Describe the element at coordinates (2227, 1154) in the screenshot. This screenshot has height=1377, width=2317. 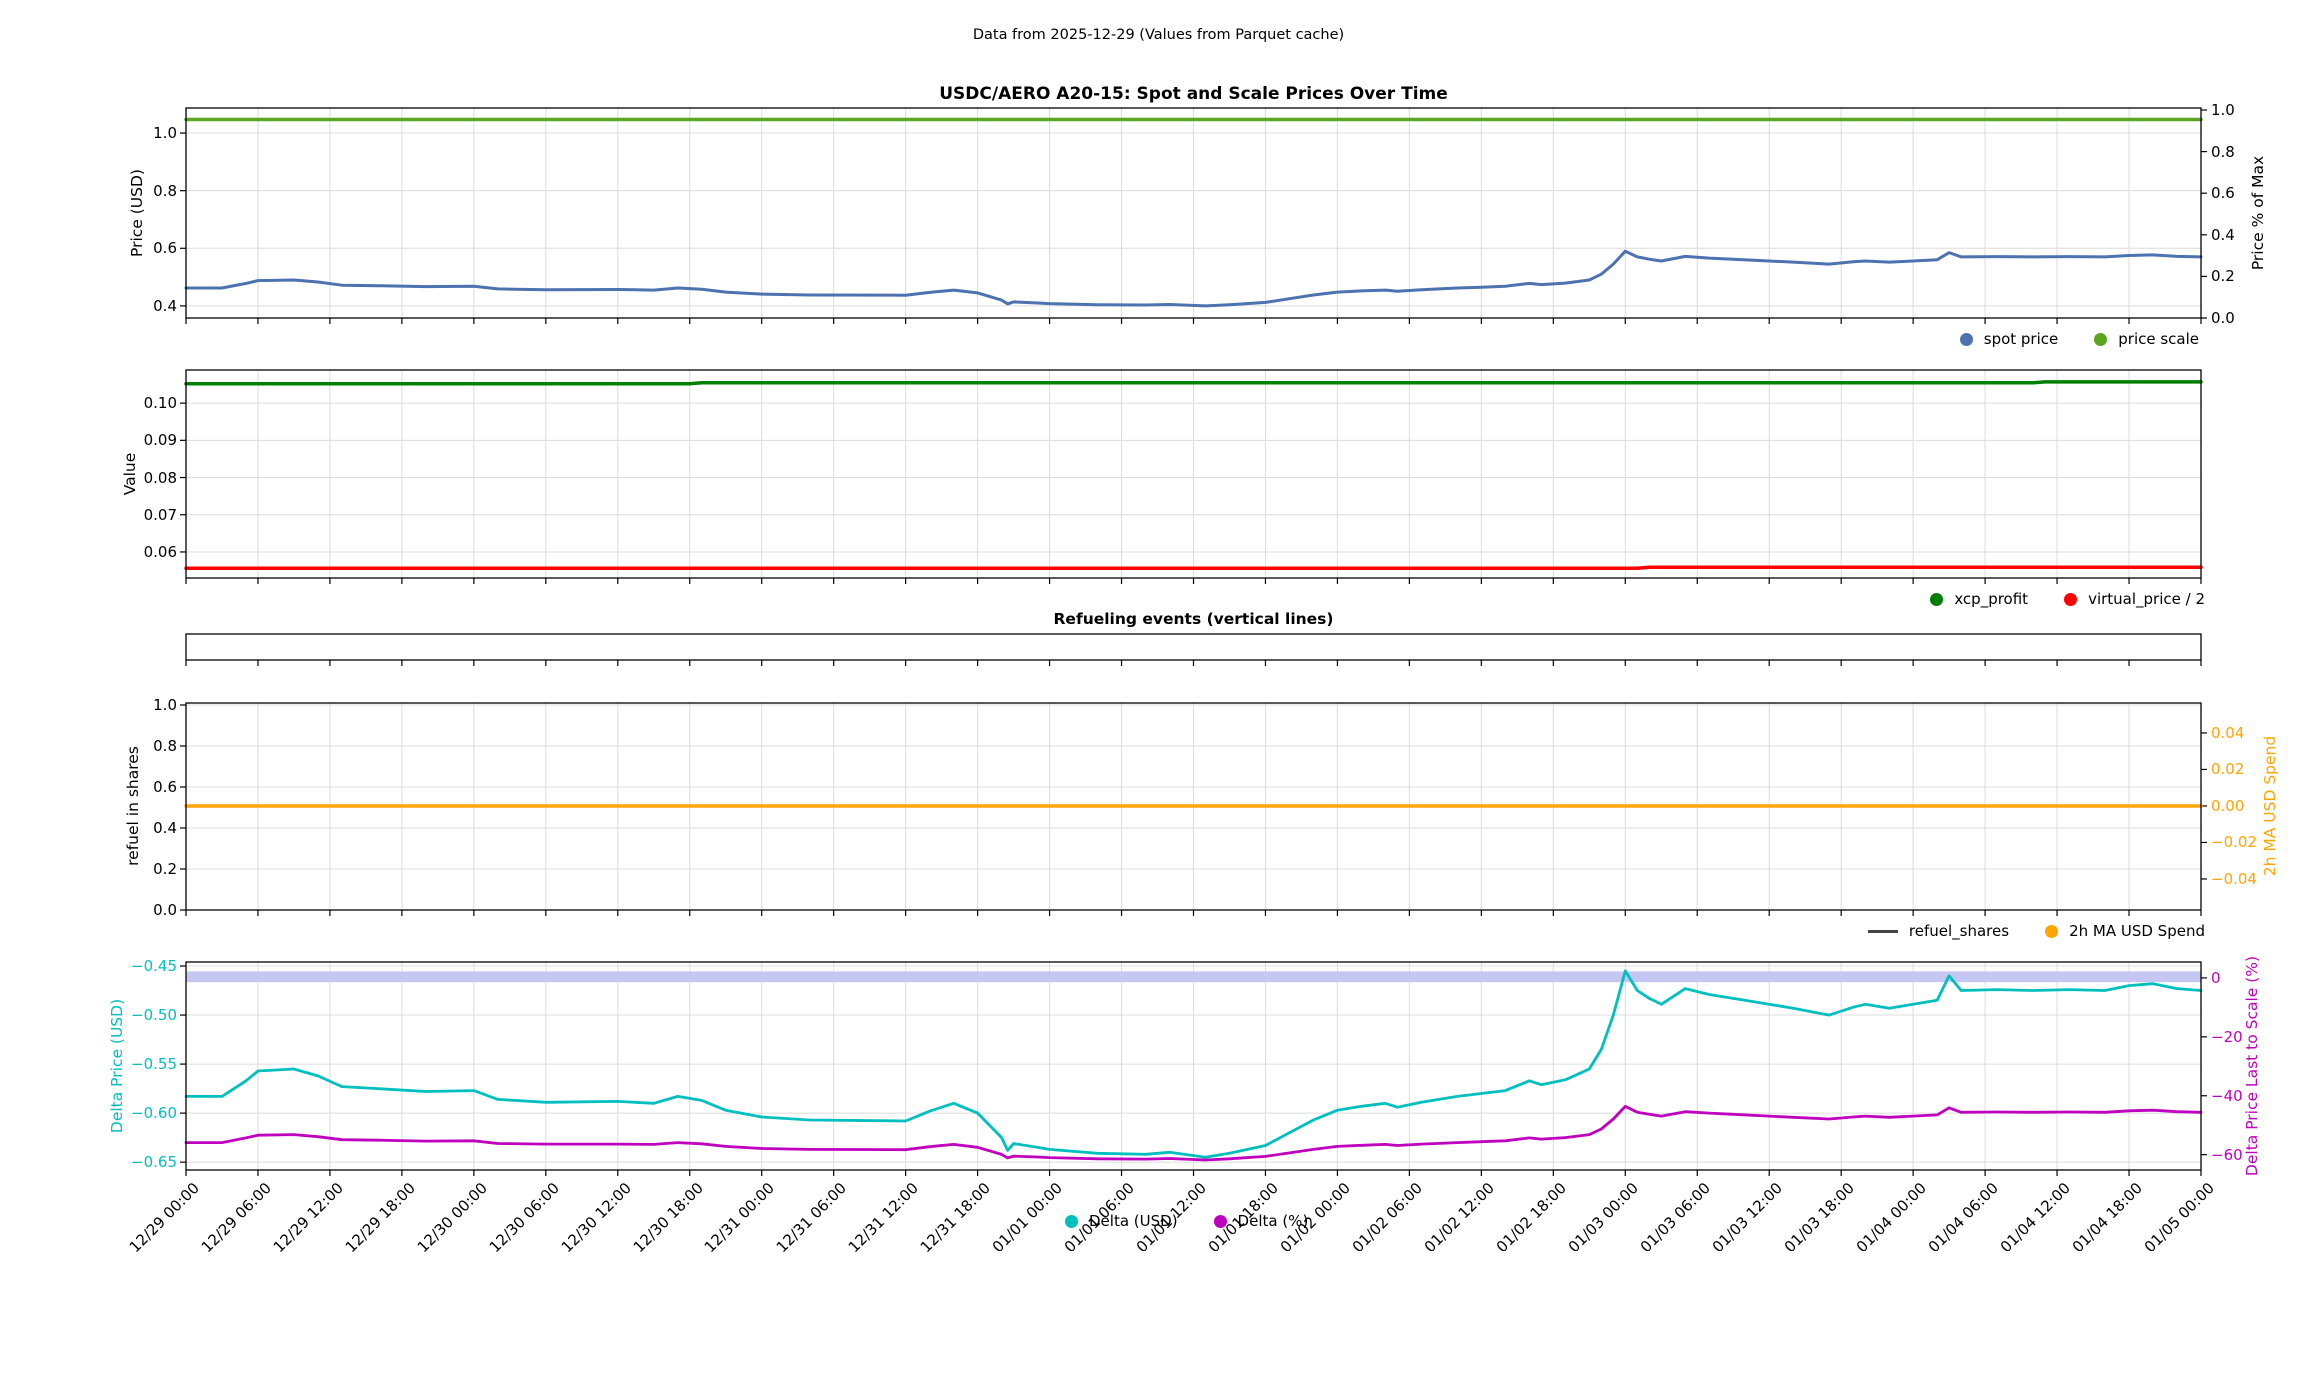
I see `y-tick-label: −60` at that location.